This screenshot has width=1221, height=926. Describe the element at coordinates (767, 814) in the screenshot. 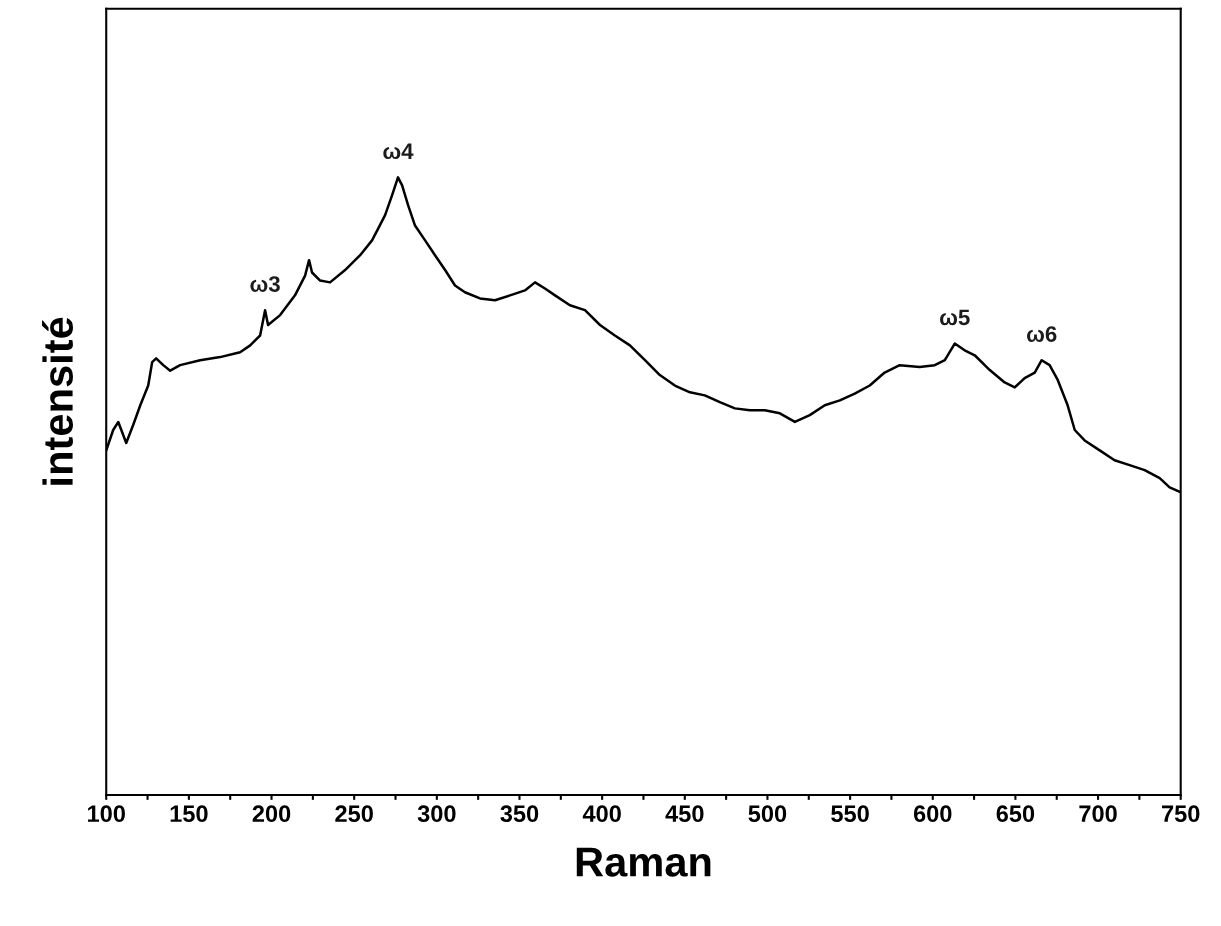

I see `x-tick-label: 500` at that location.